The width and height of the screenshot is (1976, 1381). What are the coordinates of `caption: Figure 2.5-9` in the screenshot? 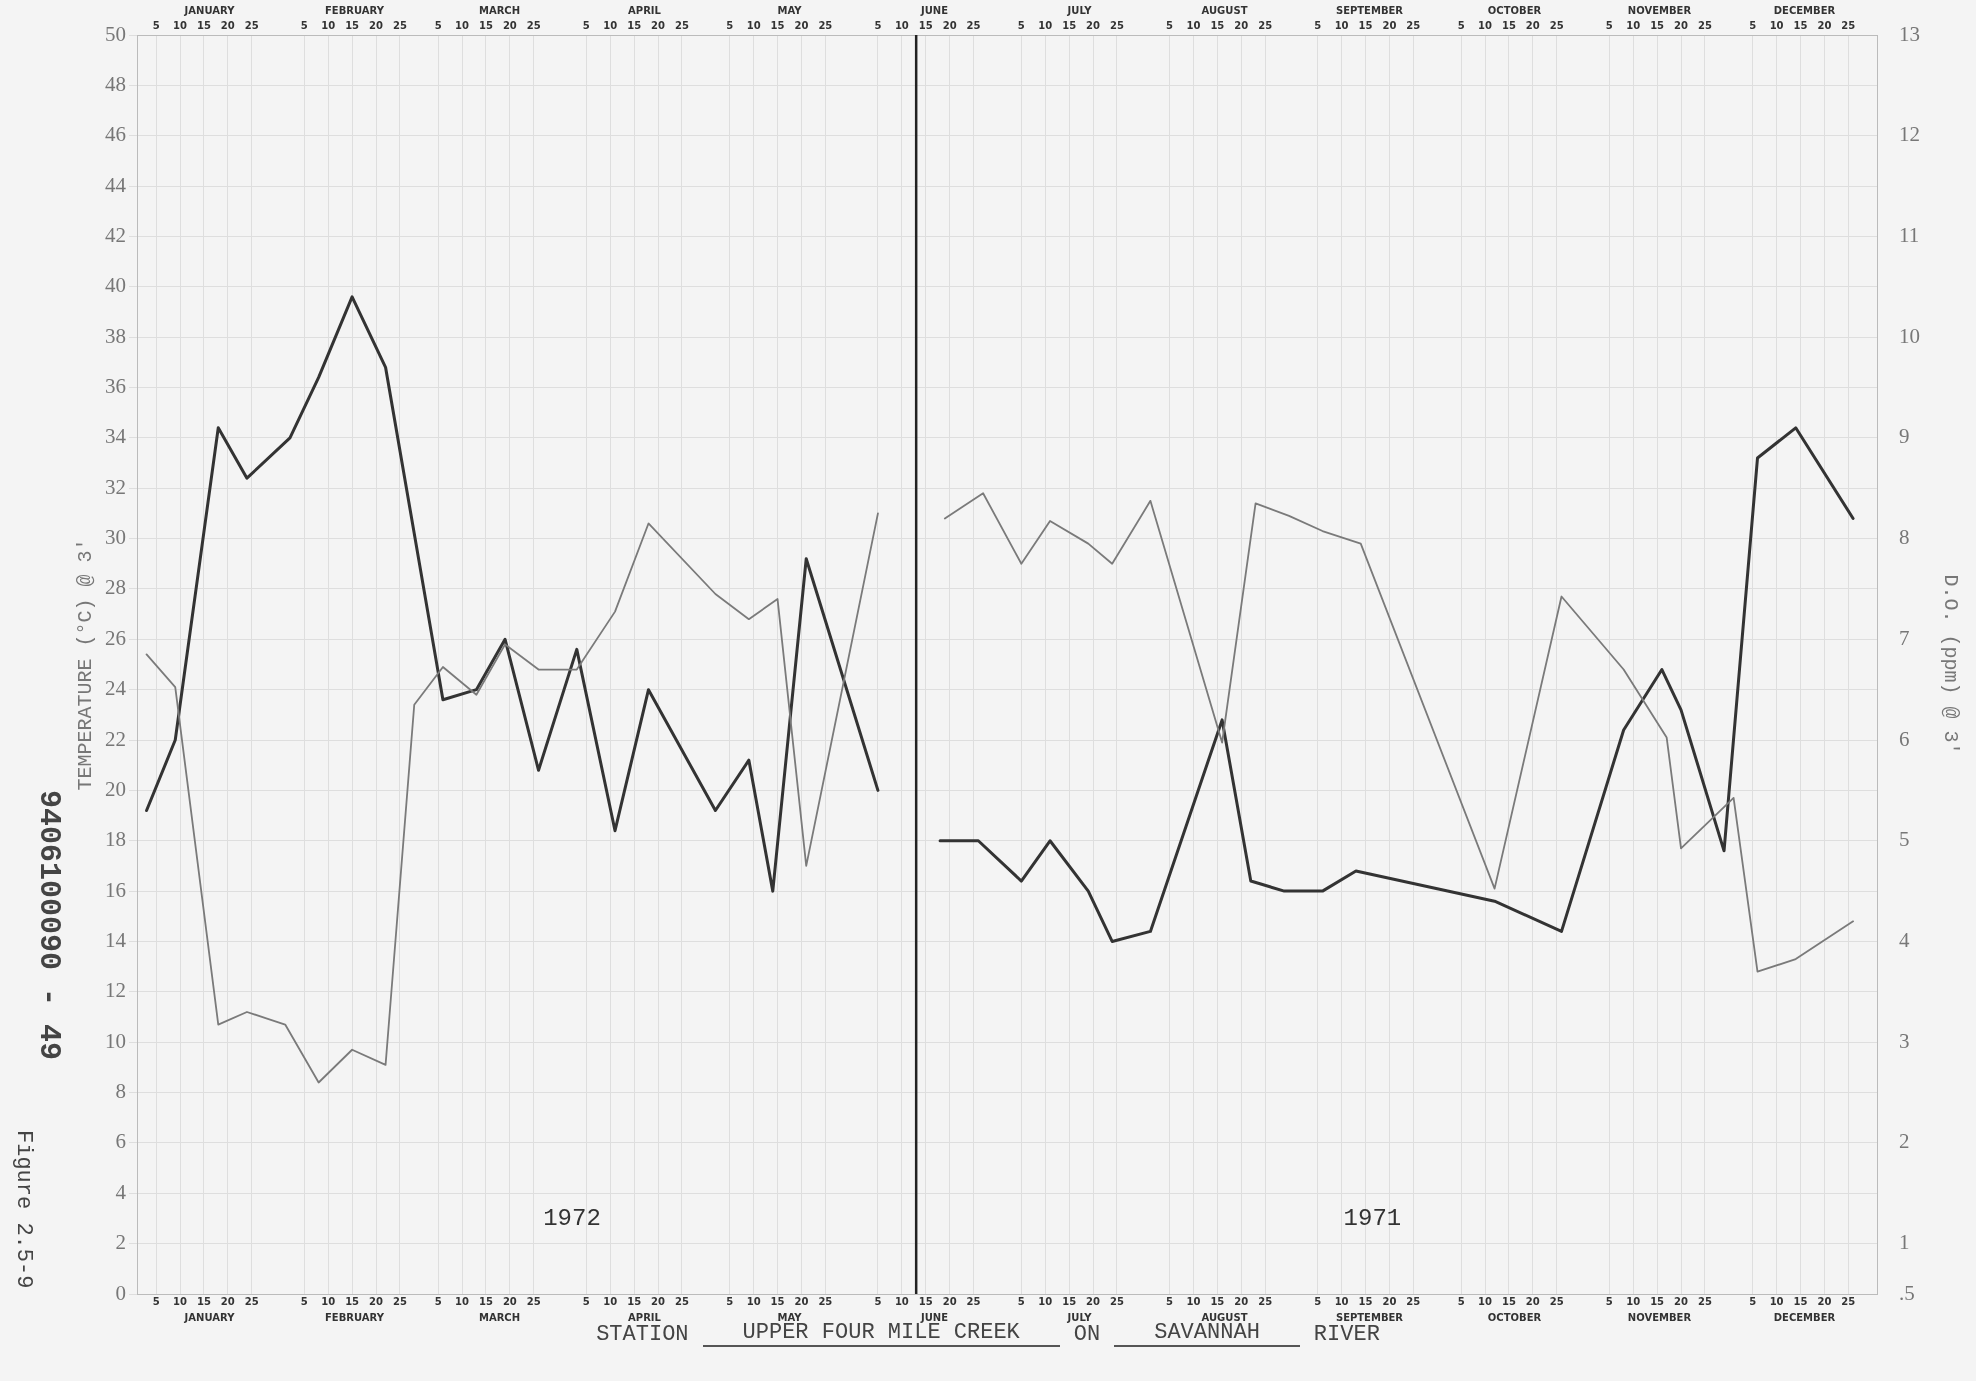 It's located at (23, 1209).